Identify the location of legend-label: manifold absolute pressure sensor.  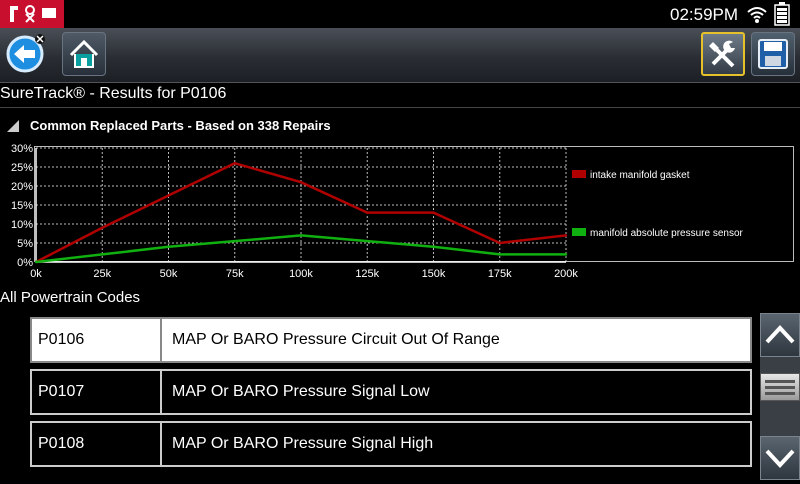
(667, 233).